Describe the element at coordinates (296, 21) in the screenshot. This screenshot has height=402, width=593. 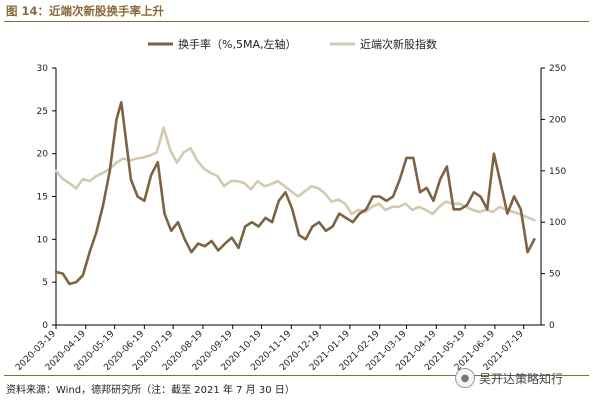
I see `title-divider` at that location.